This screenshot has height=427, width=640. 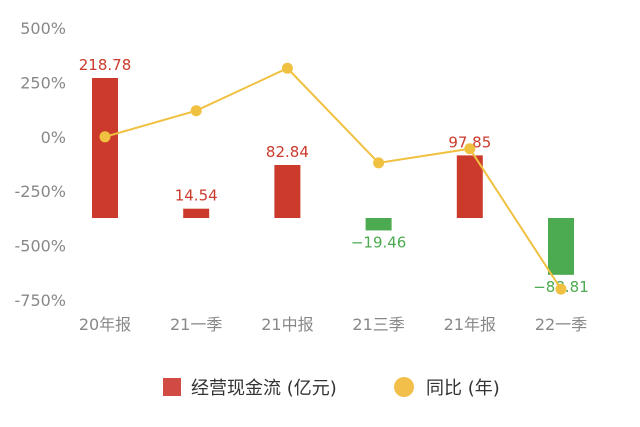 I want to click on x-axis-labels: 20年报 21一季 21中报 21三季 21年报 22一季, so click(x=333, y=324).